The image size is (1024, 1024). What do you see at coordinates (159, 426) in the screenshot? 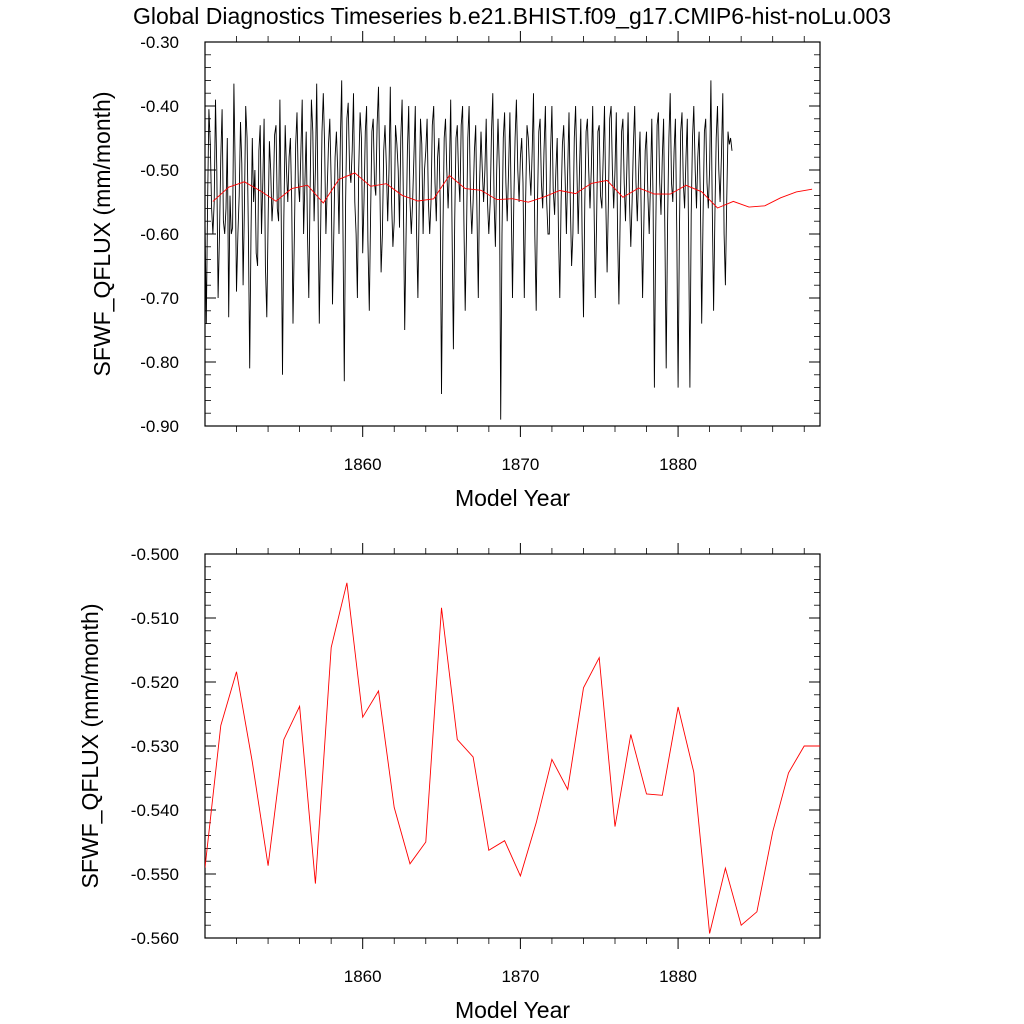
I see `y-tick-label: -0.90` at bounding box center [159, 426].